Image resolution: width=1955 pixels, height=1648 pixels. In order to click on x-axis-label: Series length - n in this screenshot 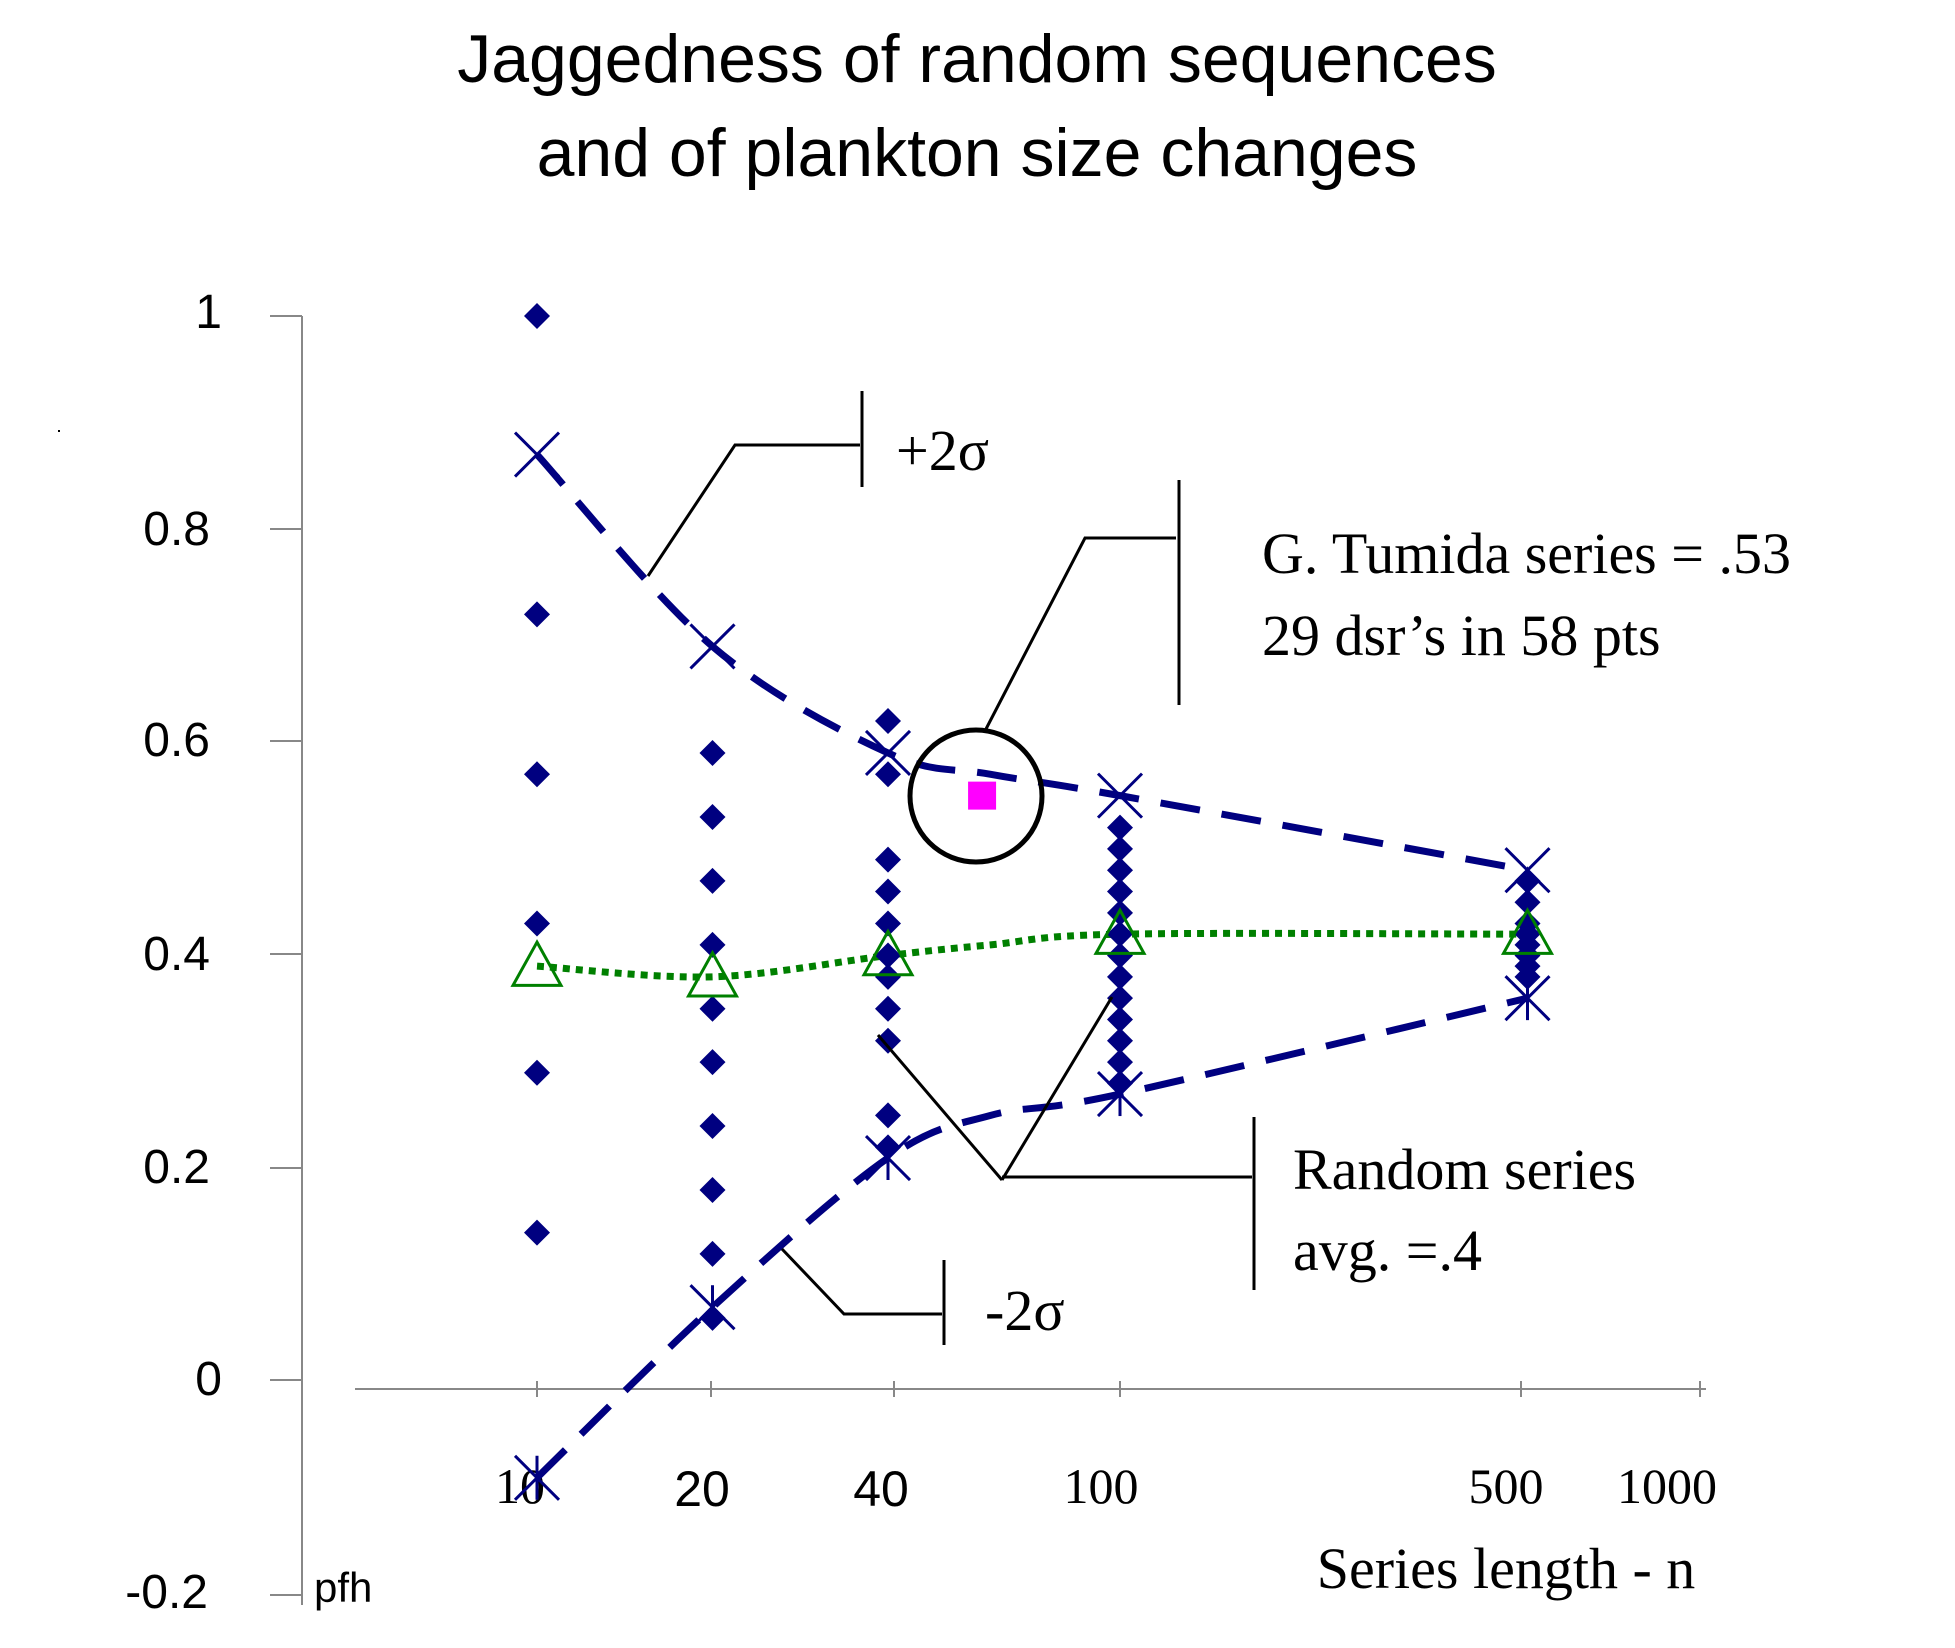, I will do `click(1506, 1568)`.